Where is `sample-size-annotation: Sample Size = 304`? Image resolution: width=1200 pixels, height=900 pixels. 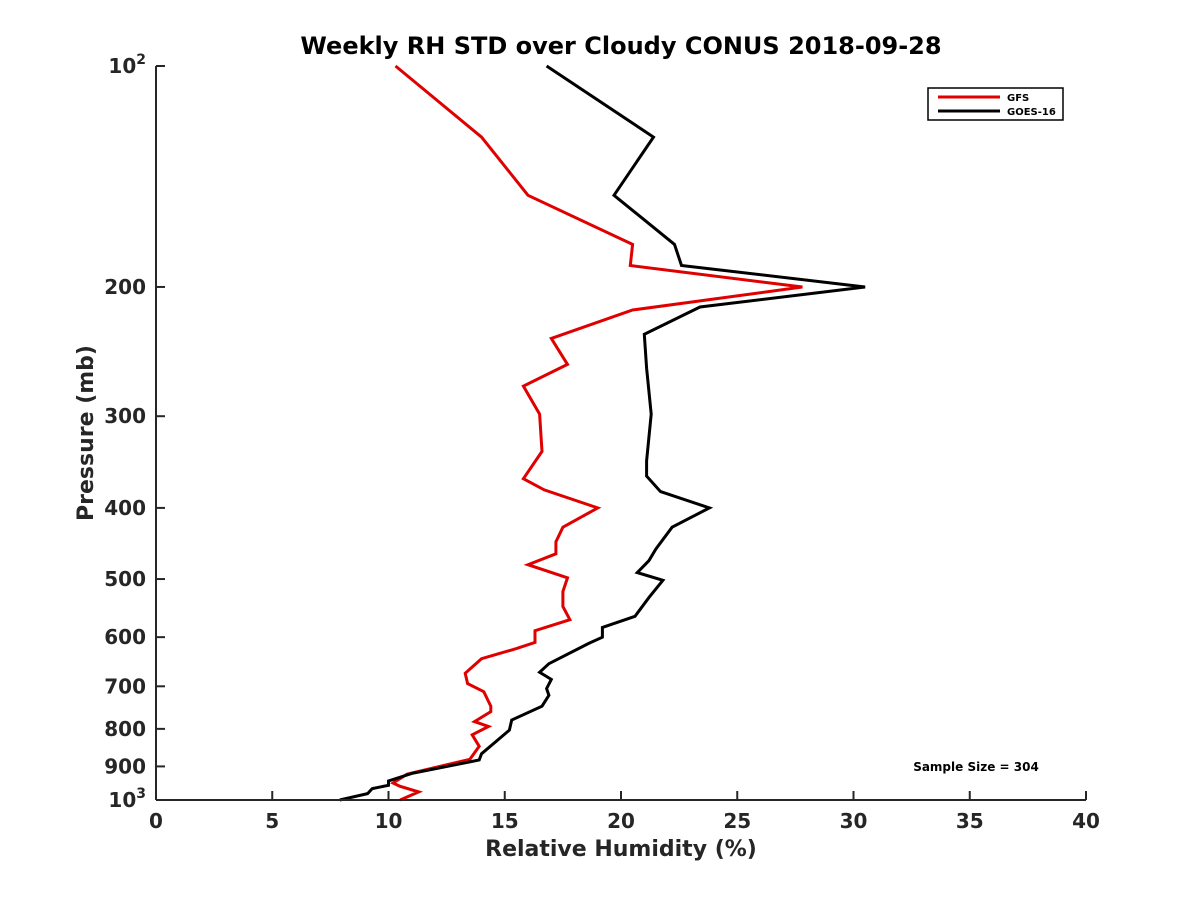
sample-size-annotation: Sample Size = 304 is located at coordinates (976, 767).